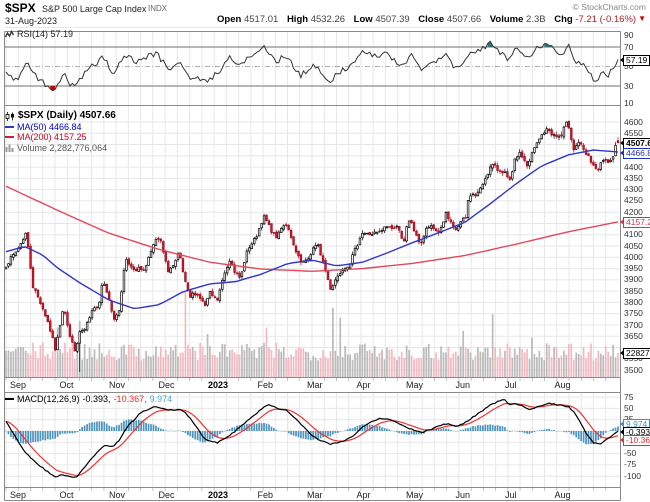 This screenshot has width=650, height=502. What do you see at coordinates (9, 116) in the screenshot?
I see `candlestick-icon` at bounding box center [9, 116].